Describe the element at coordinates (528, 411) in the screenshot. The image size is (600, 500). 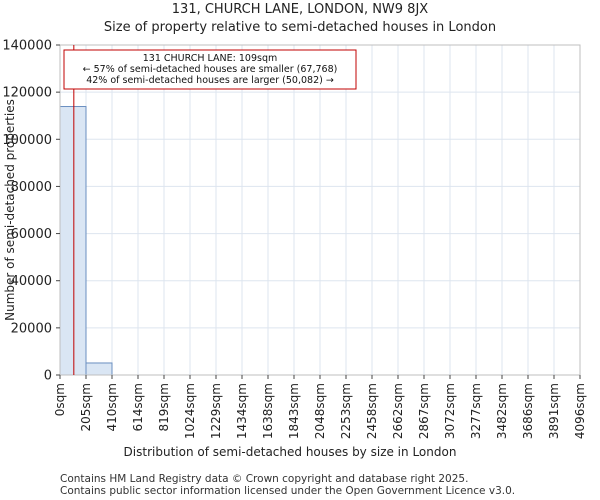
I see `x-tick-label: 3686sqm` at that location.